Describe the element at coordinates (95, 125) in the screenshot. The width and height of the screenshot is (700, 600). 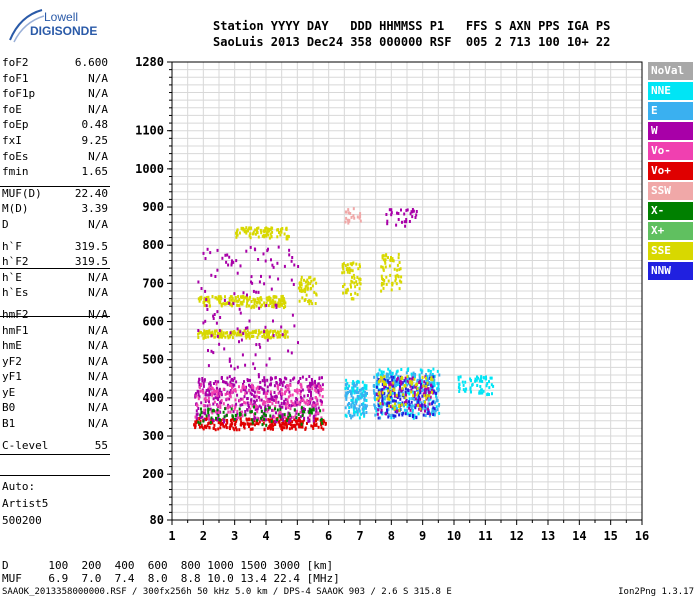
I see `param-value: 0.48` at that location.